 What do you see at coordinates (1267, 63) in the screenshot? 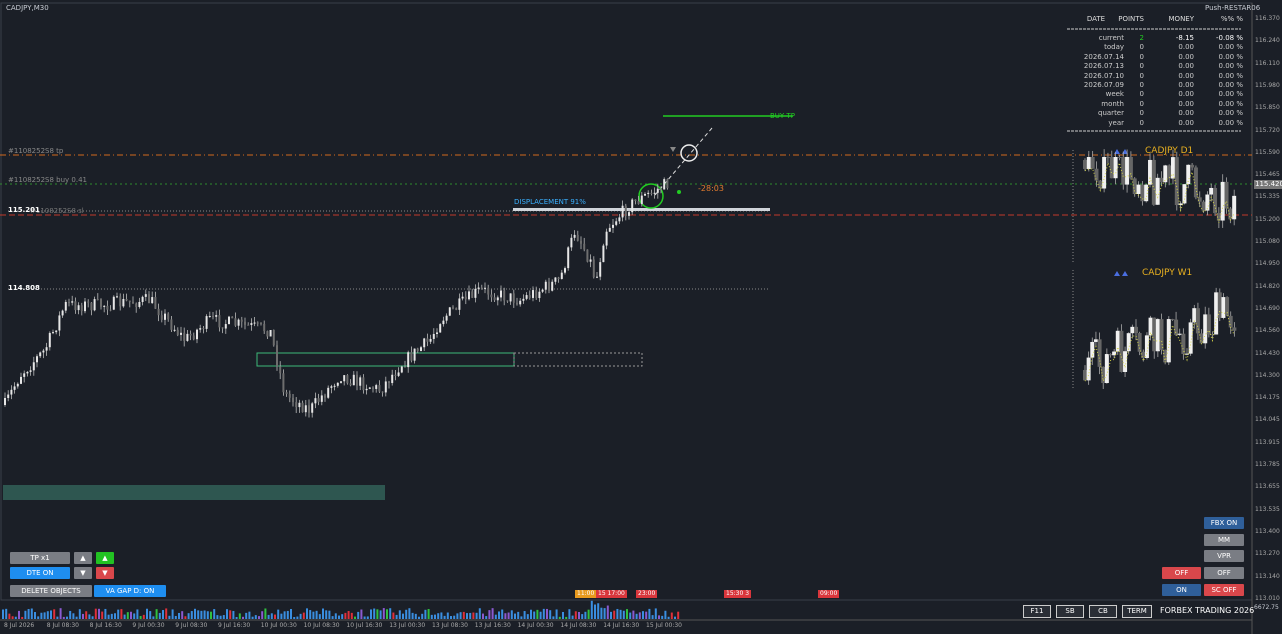
I see `price-tick-label: 116.110` at bounding box center [1267, 63].